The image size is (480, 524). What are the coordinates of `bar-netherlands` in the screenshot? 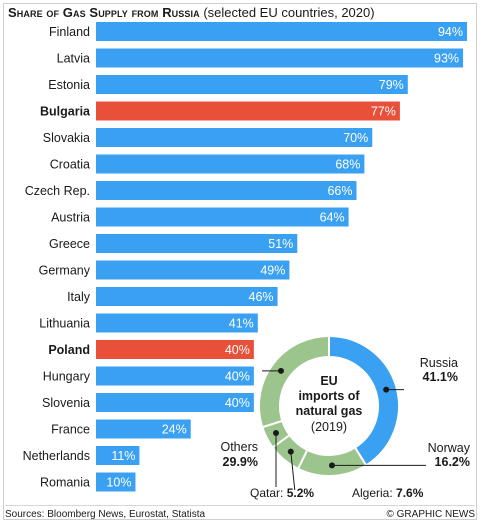 It's located at (118, 455).